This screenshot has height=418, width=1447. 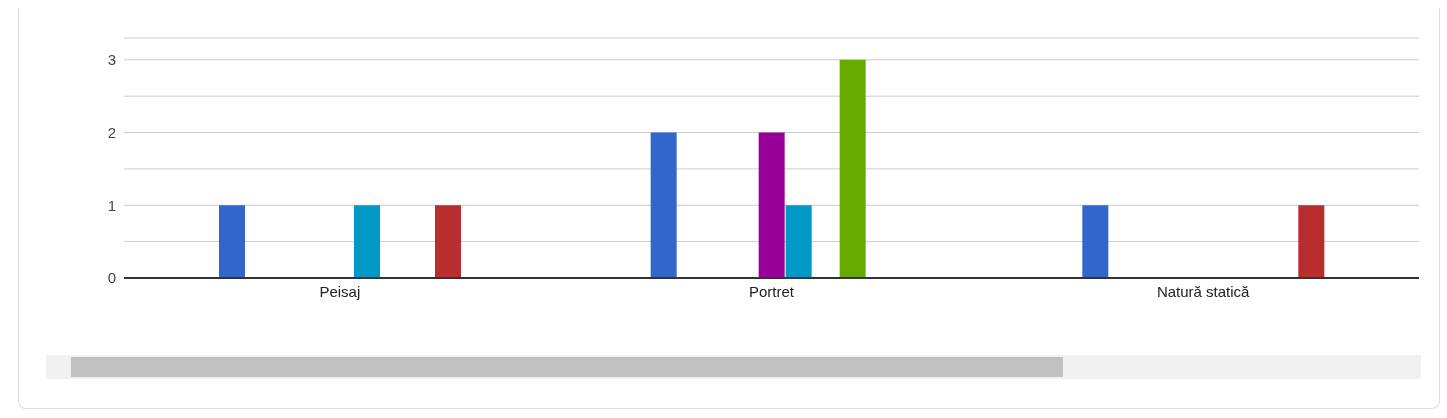 What do you see at coordinates (111, 205) in the screenshot?
I see `y-tick-label: 1` at bounding box center [111, 205].